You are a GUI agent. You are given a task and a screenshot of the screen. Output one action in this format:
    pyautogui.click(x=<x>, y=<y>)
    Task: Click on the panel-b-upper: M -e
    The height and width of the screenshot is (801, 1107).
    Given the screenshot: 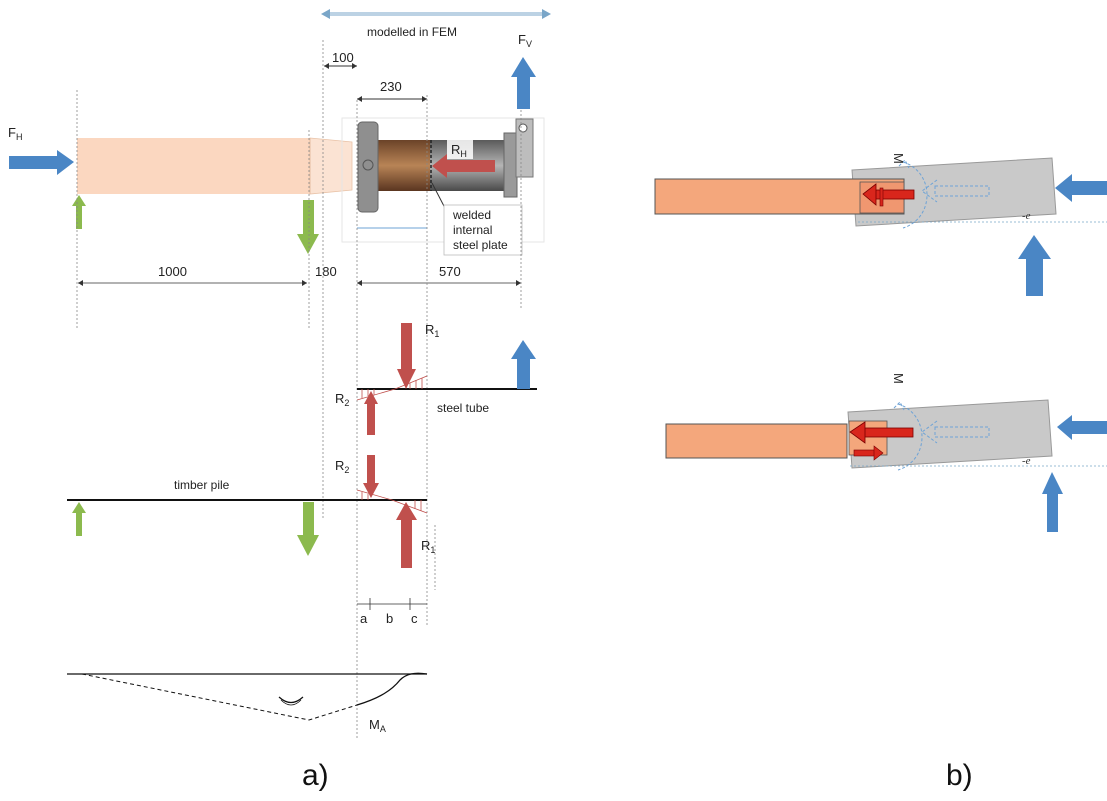 What is the action you would take?
    pyautogui.click(x=880, y=224)
    